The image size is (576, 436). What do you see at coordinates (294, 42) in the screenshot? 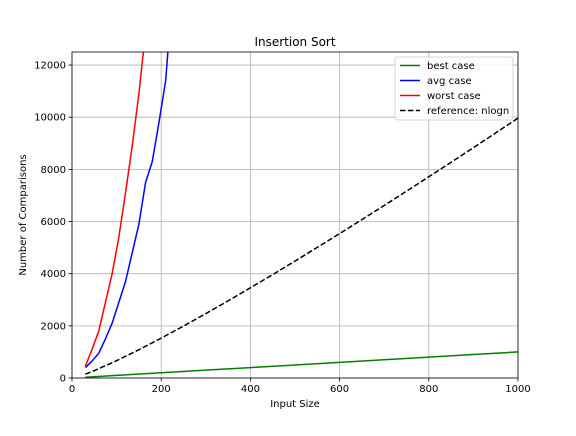
I see `chart-title: Insertion Sort` at bounding box center [294, 42].